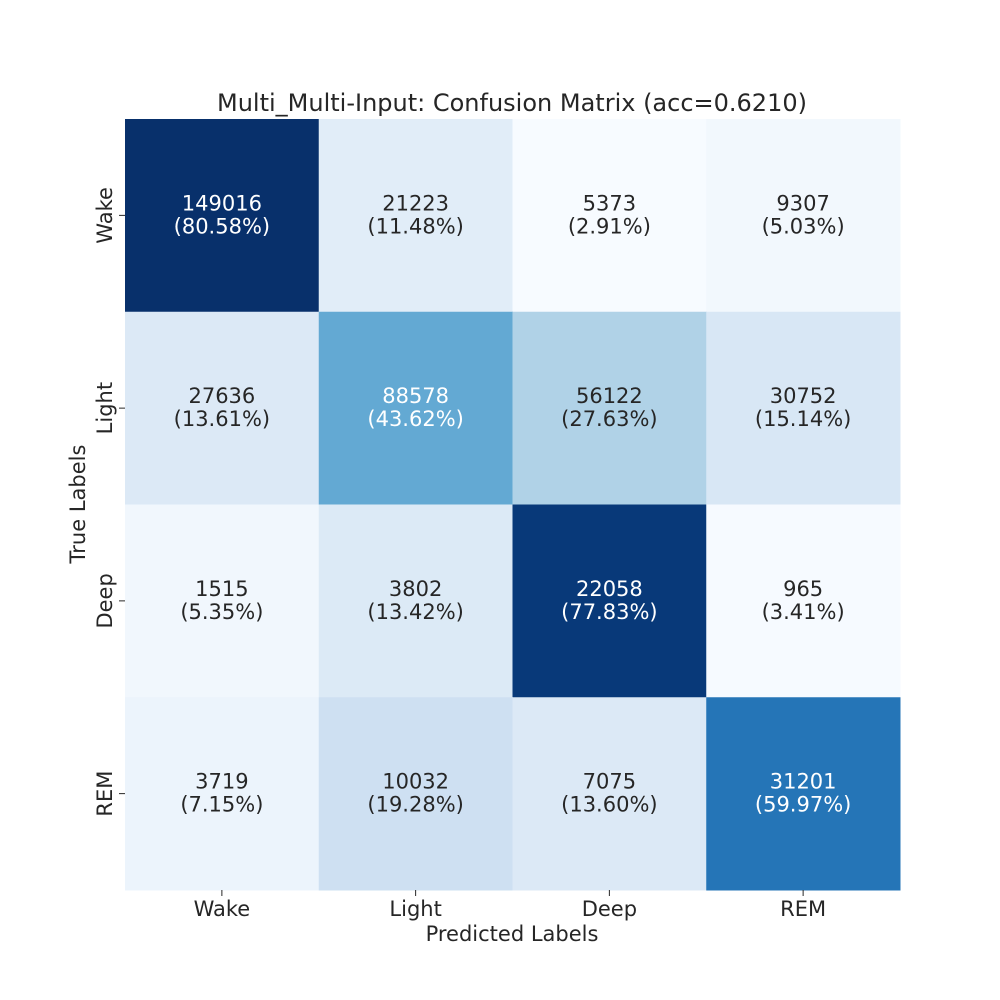 This screenshot has height=1000, width=1000. Describe the element at coordinates (222, 203) in the screenshot. I see `cell-count-label: 149016` at that location.